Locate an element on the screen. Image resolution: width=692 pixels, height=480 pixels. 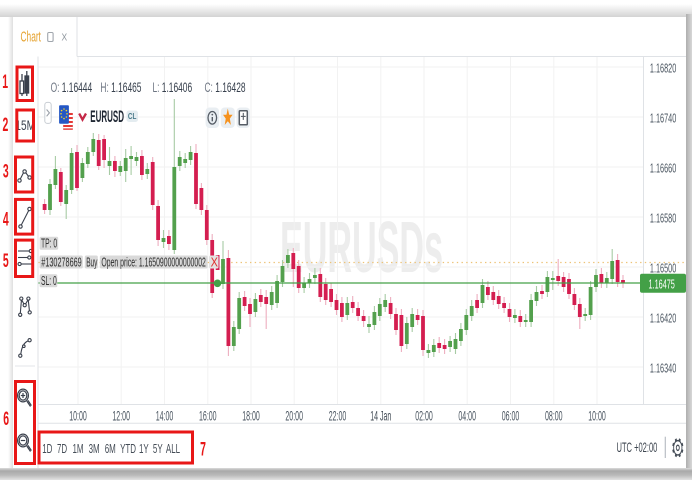
svg-text: 22:00 is located at coordinates (338, 416).